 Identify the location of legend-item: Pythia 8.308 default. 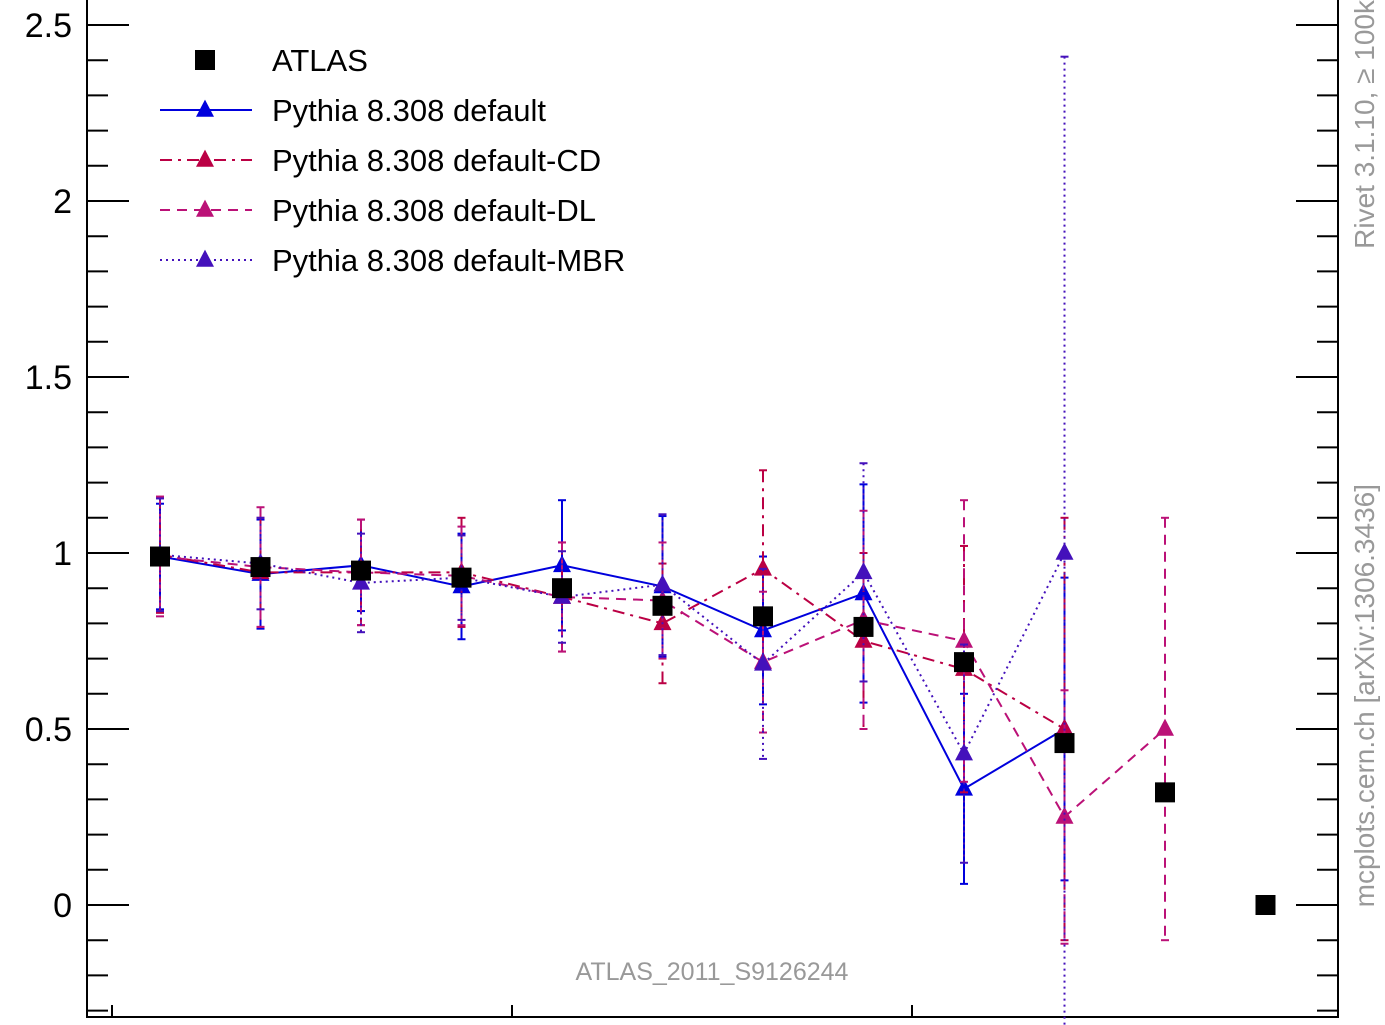
(353, 110).